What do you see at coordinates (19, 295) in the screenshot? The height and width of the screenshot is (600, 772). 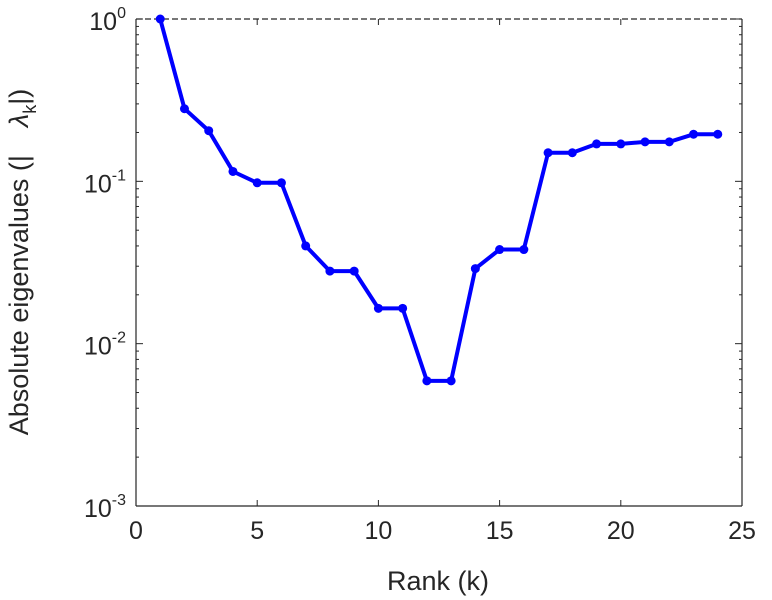 I see `y-axis-title-text: Absolute eigenvalues (|` at bounding box center [19, 295].